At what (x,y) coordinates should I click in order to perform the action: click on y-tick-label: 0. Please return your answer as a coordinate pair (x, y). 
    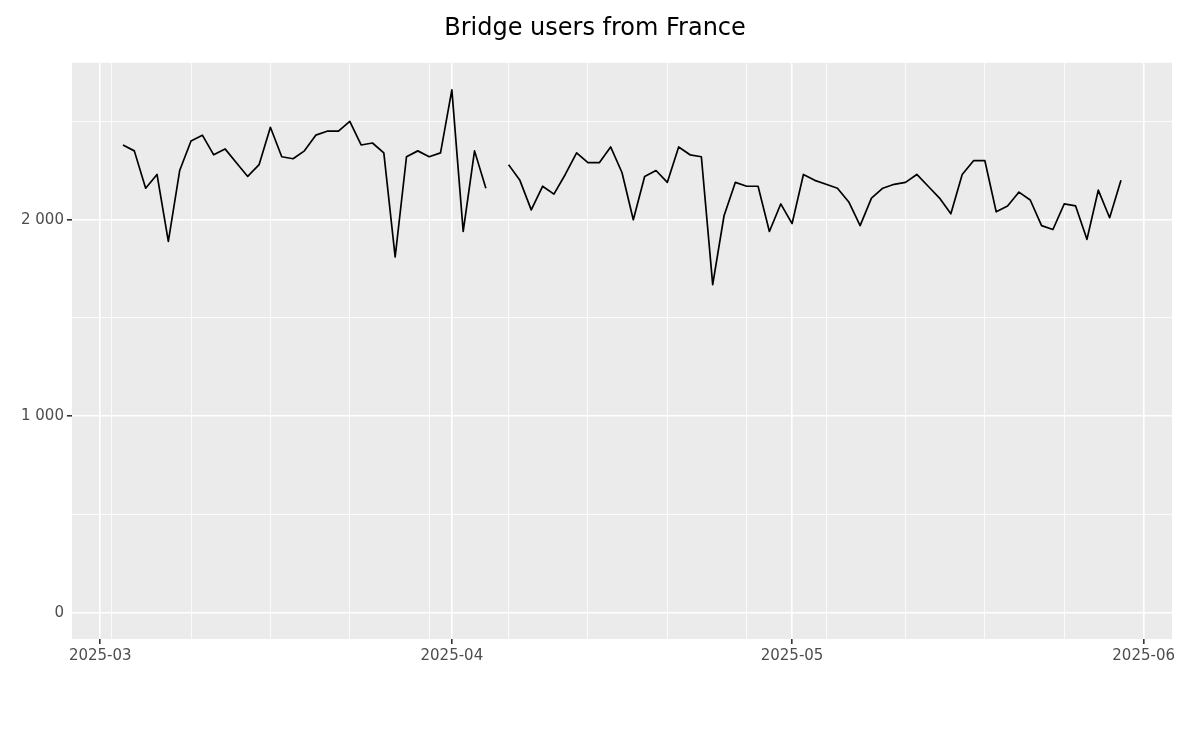
    Looking at the image, I should click on (59, 611).